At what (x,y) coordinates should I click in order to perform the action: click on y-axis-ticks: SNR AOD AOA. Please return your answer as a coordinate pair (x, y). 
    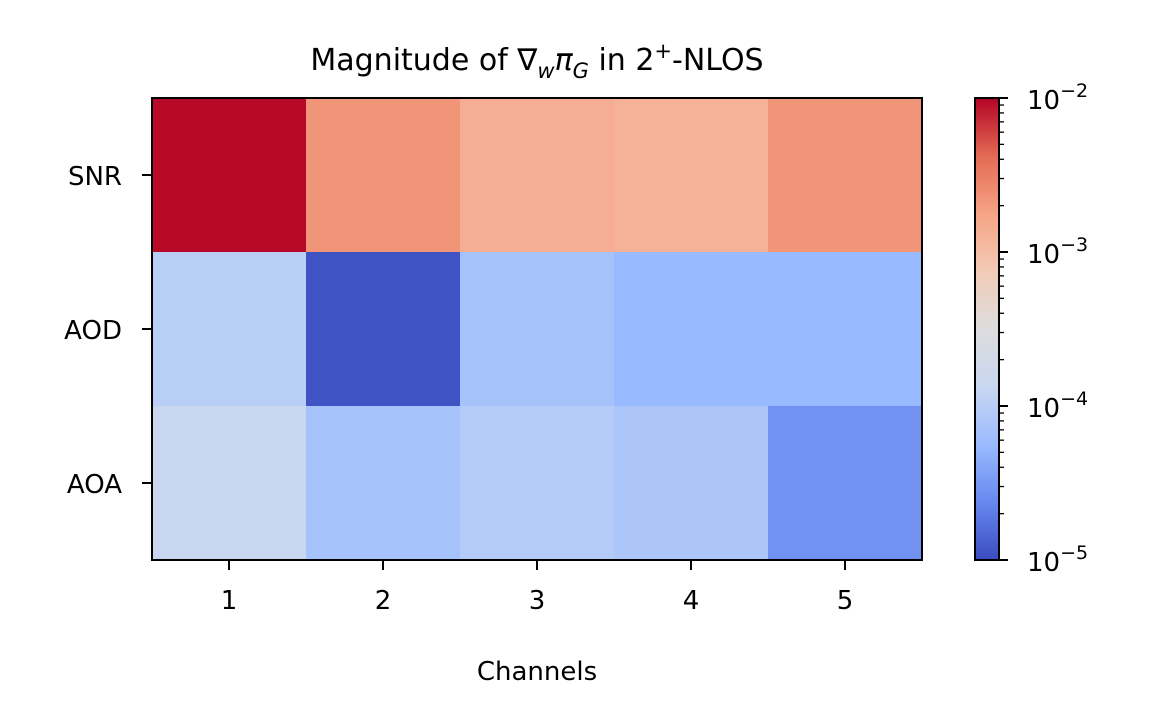
    Looking at the image, I should click on (108, 331).